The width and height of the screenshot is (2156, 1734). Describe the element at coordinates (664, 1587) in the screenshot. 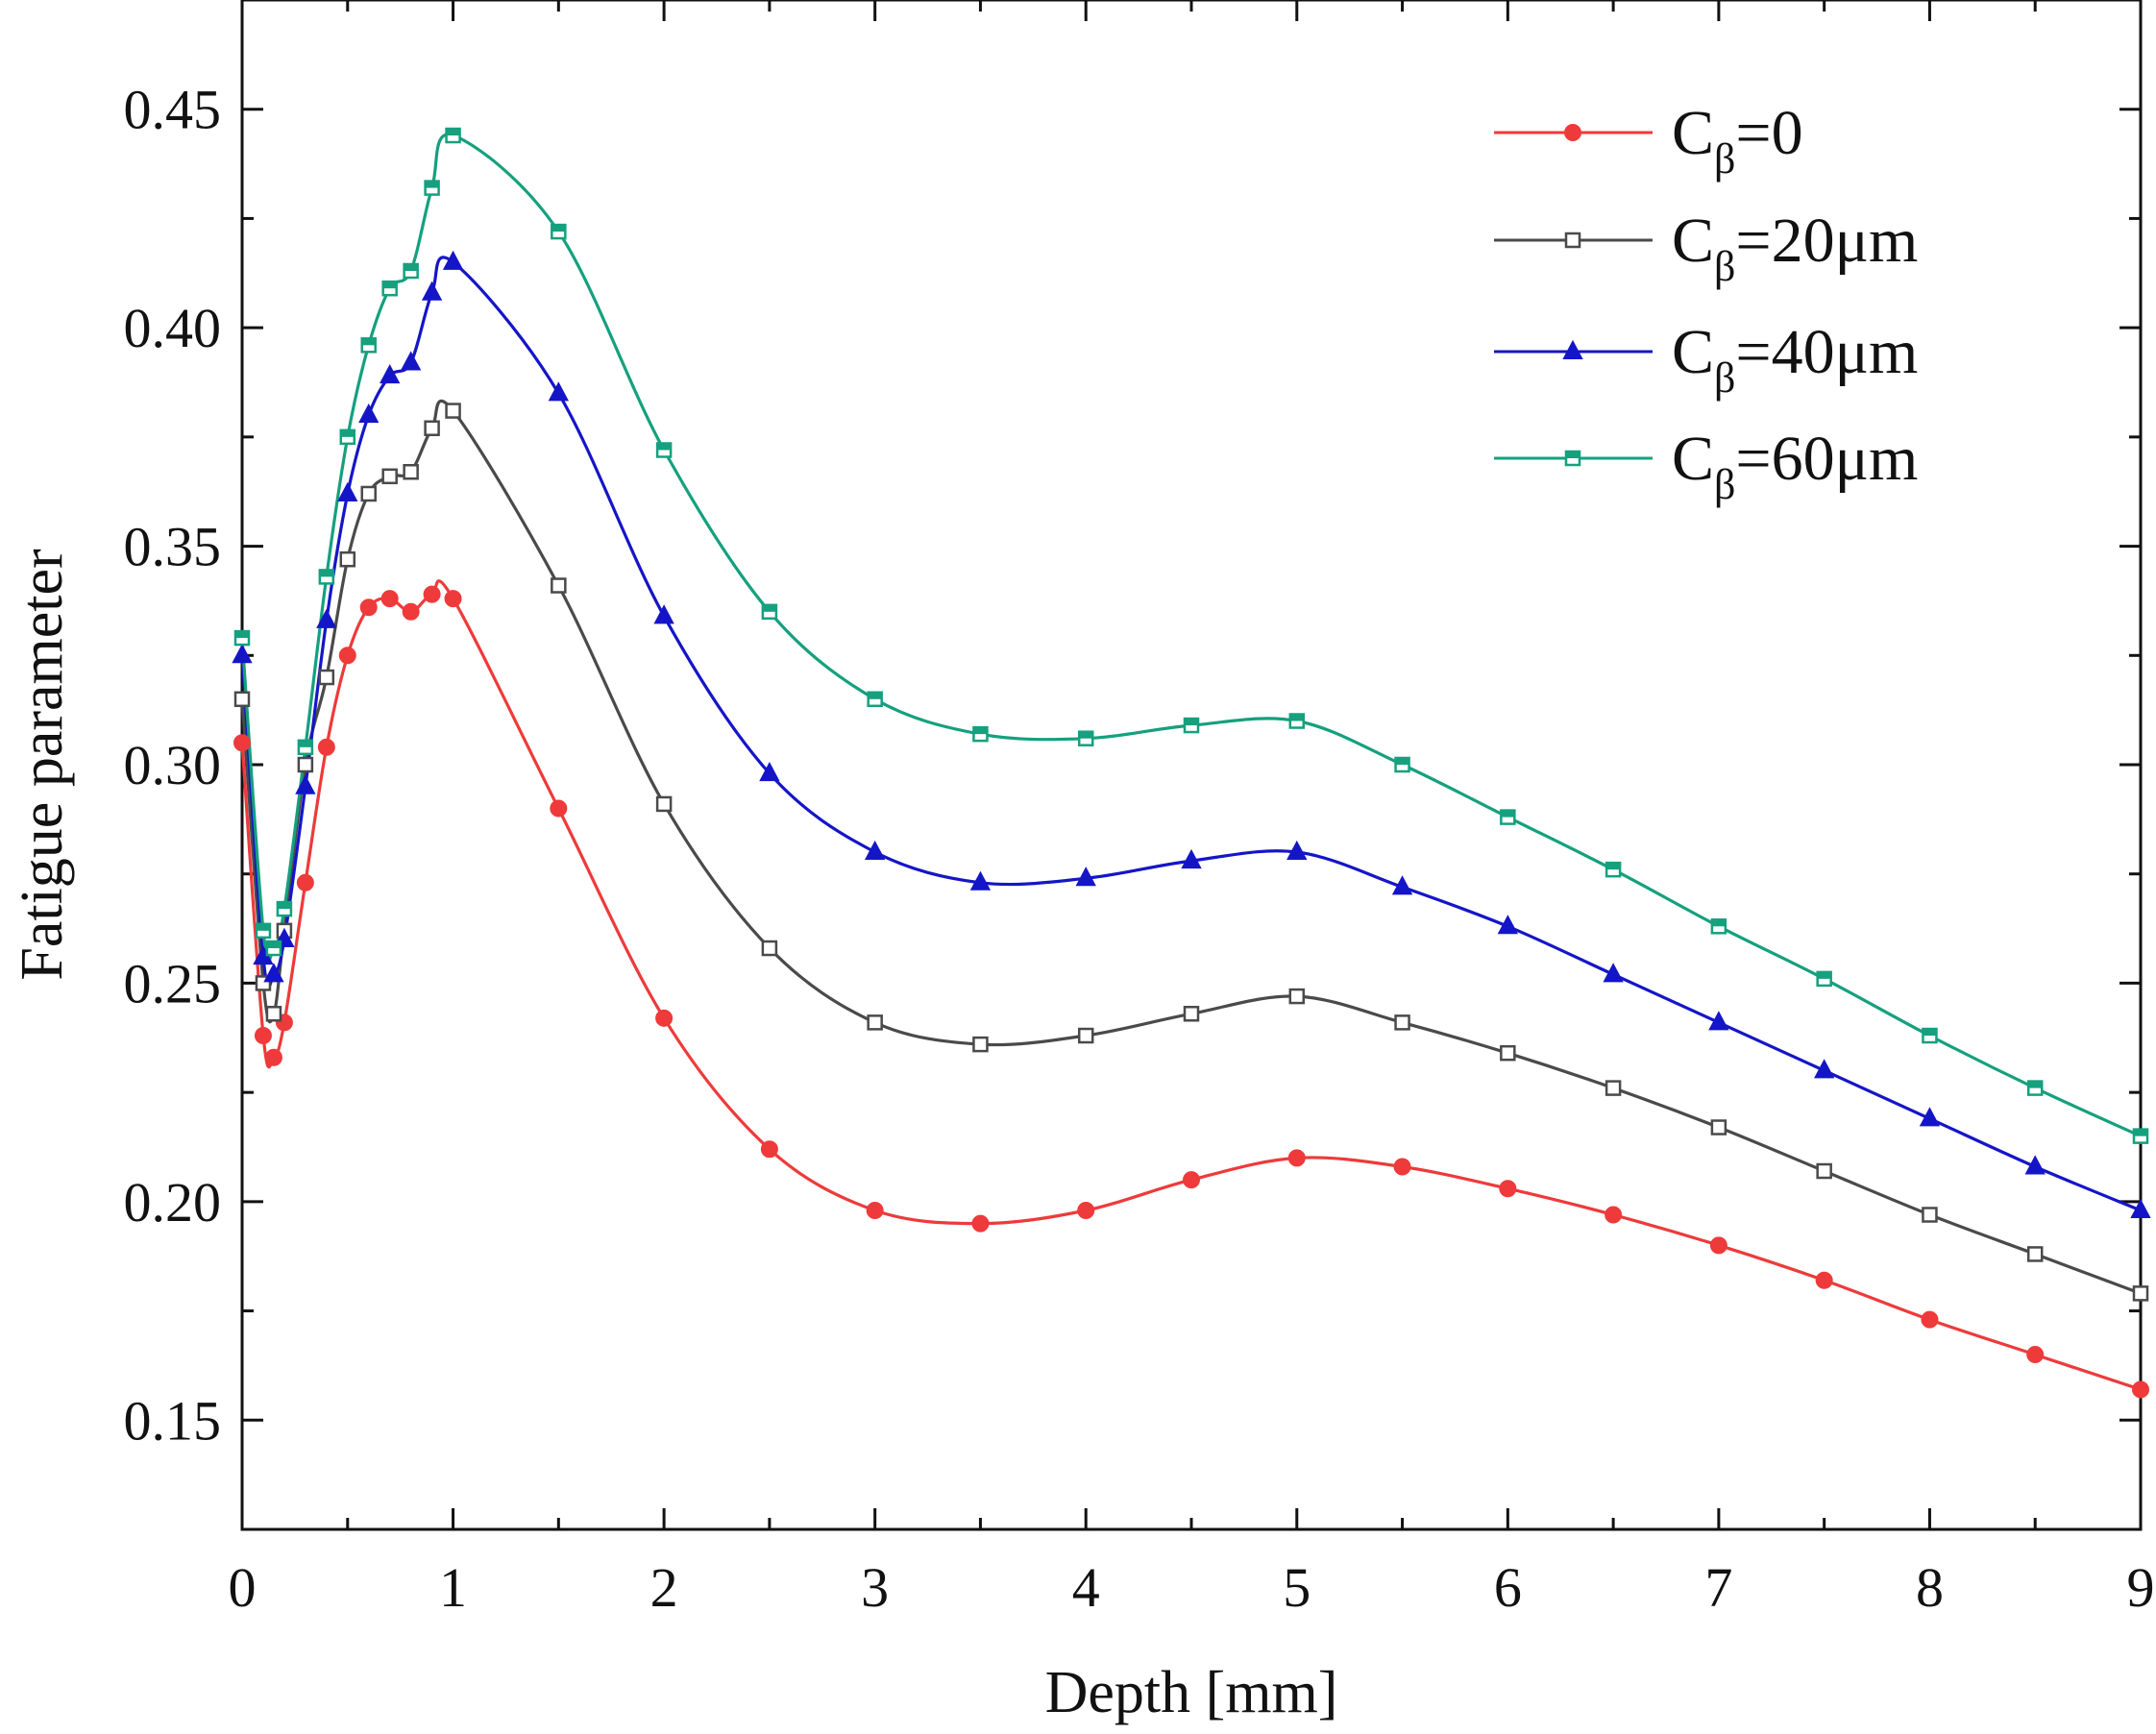

I see `x-tick-label: 2` at that location.